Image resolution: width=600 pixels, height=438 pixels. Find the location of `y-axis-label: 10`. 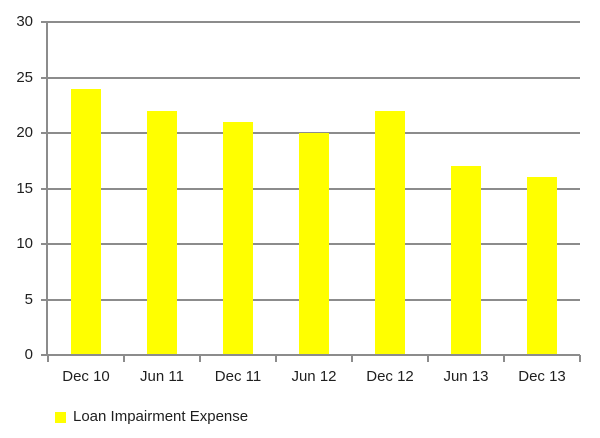

y-axis-label: 10 is located at coordinates (24, 243).